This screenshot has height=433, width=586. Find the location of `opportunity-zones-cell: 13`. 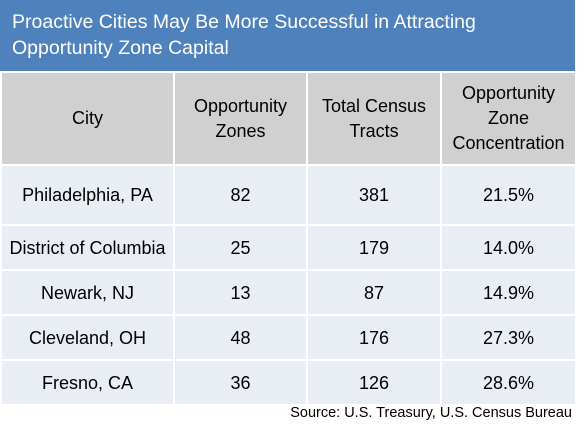

opportunity-zones-cell: 13 is located at coordinates (240, 292).